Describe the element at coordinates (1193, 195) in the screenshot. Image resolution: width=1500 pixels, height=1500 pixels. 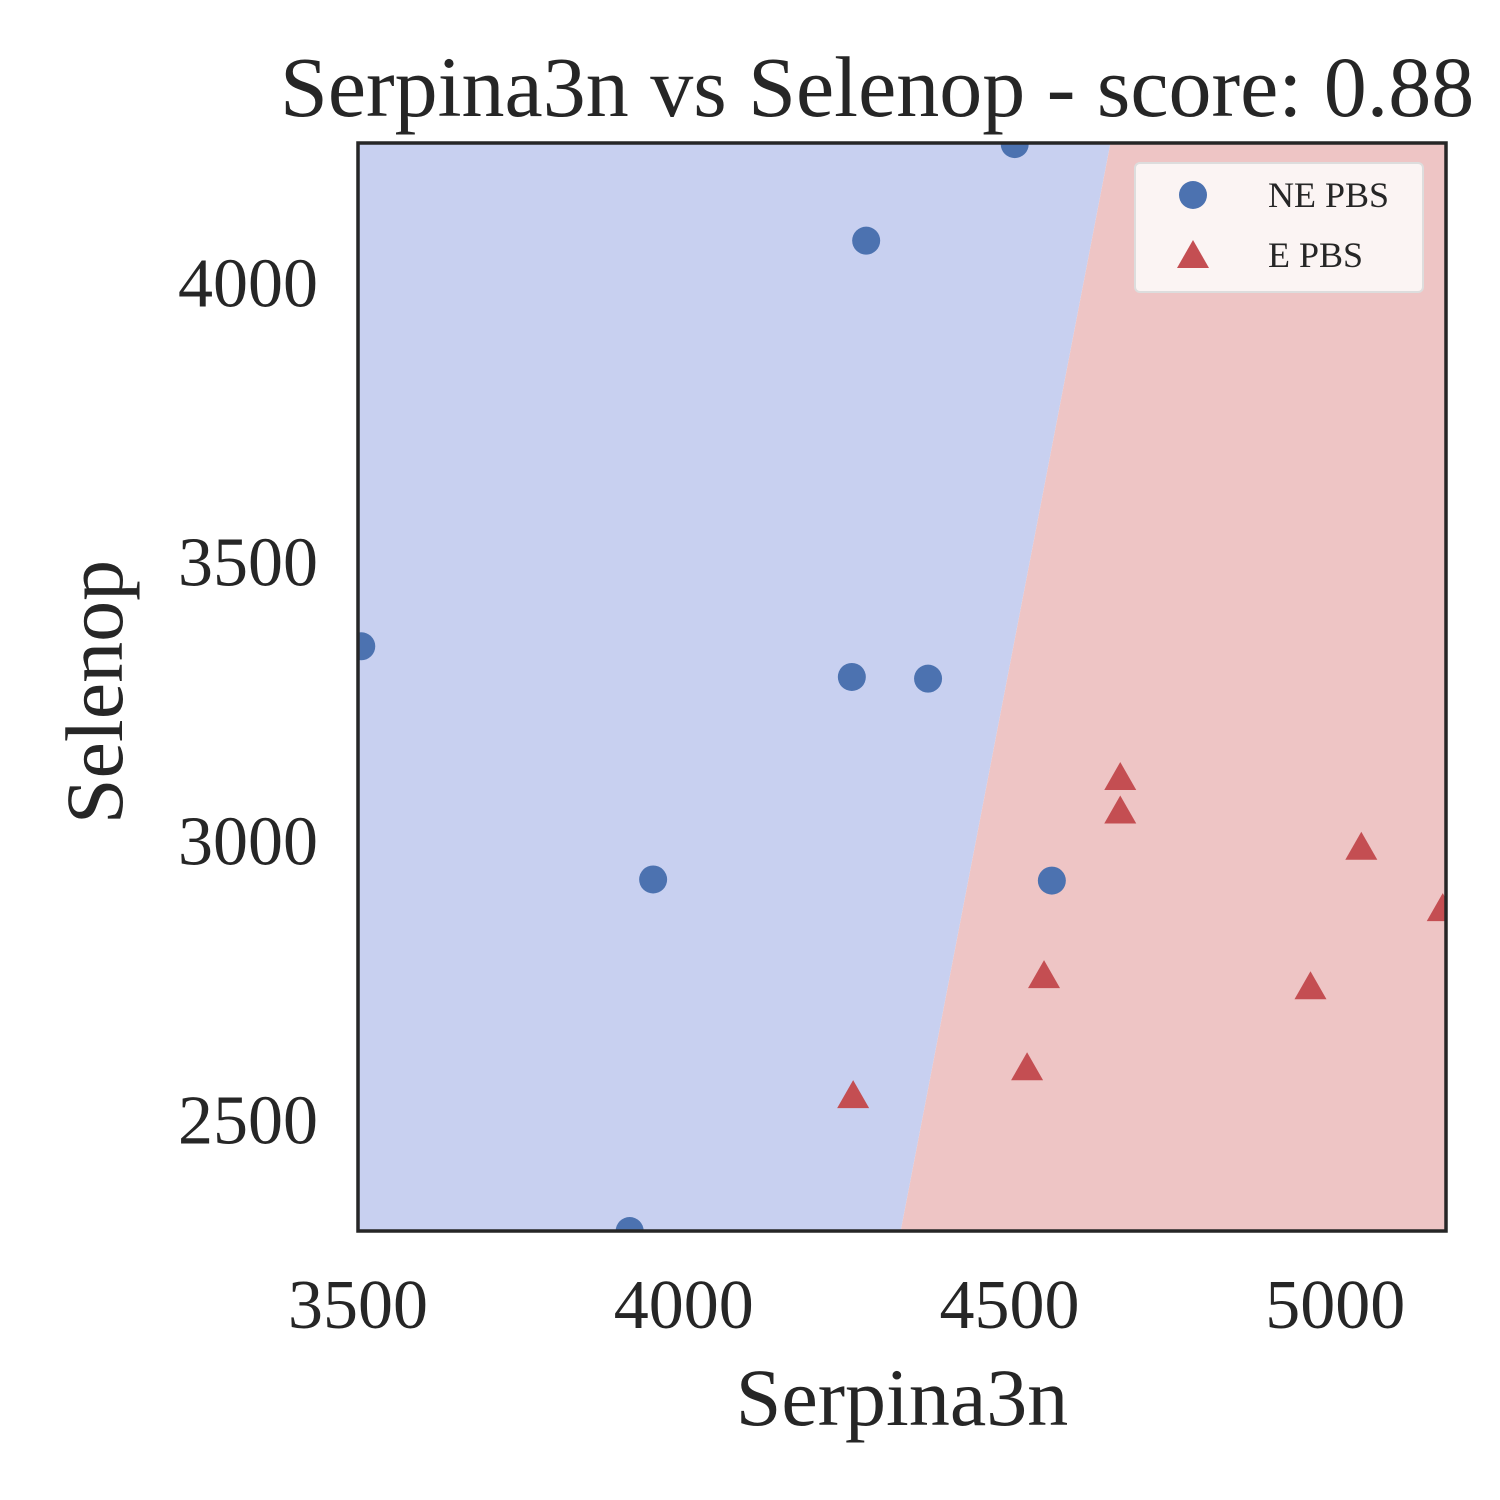
I see `legend-ne-pbs-marker` at that location.